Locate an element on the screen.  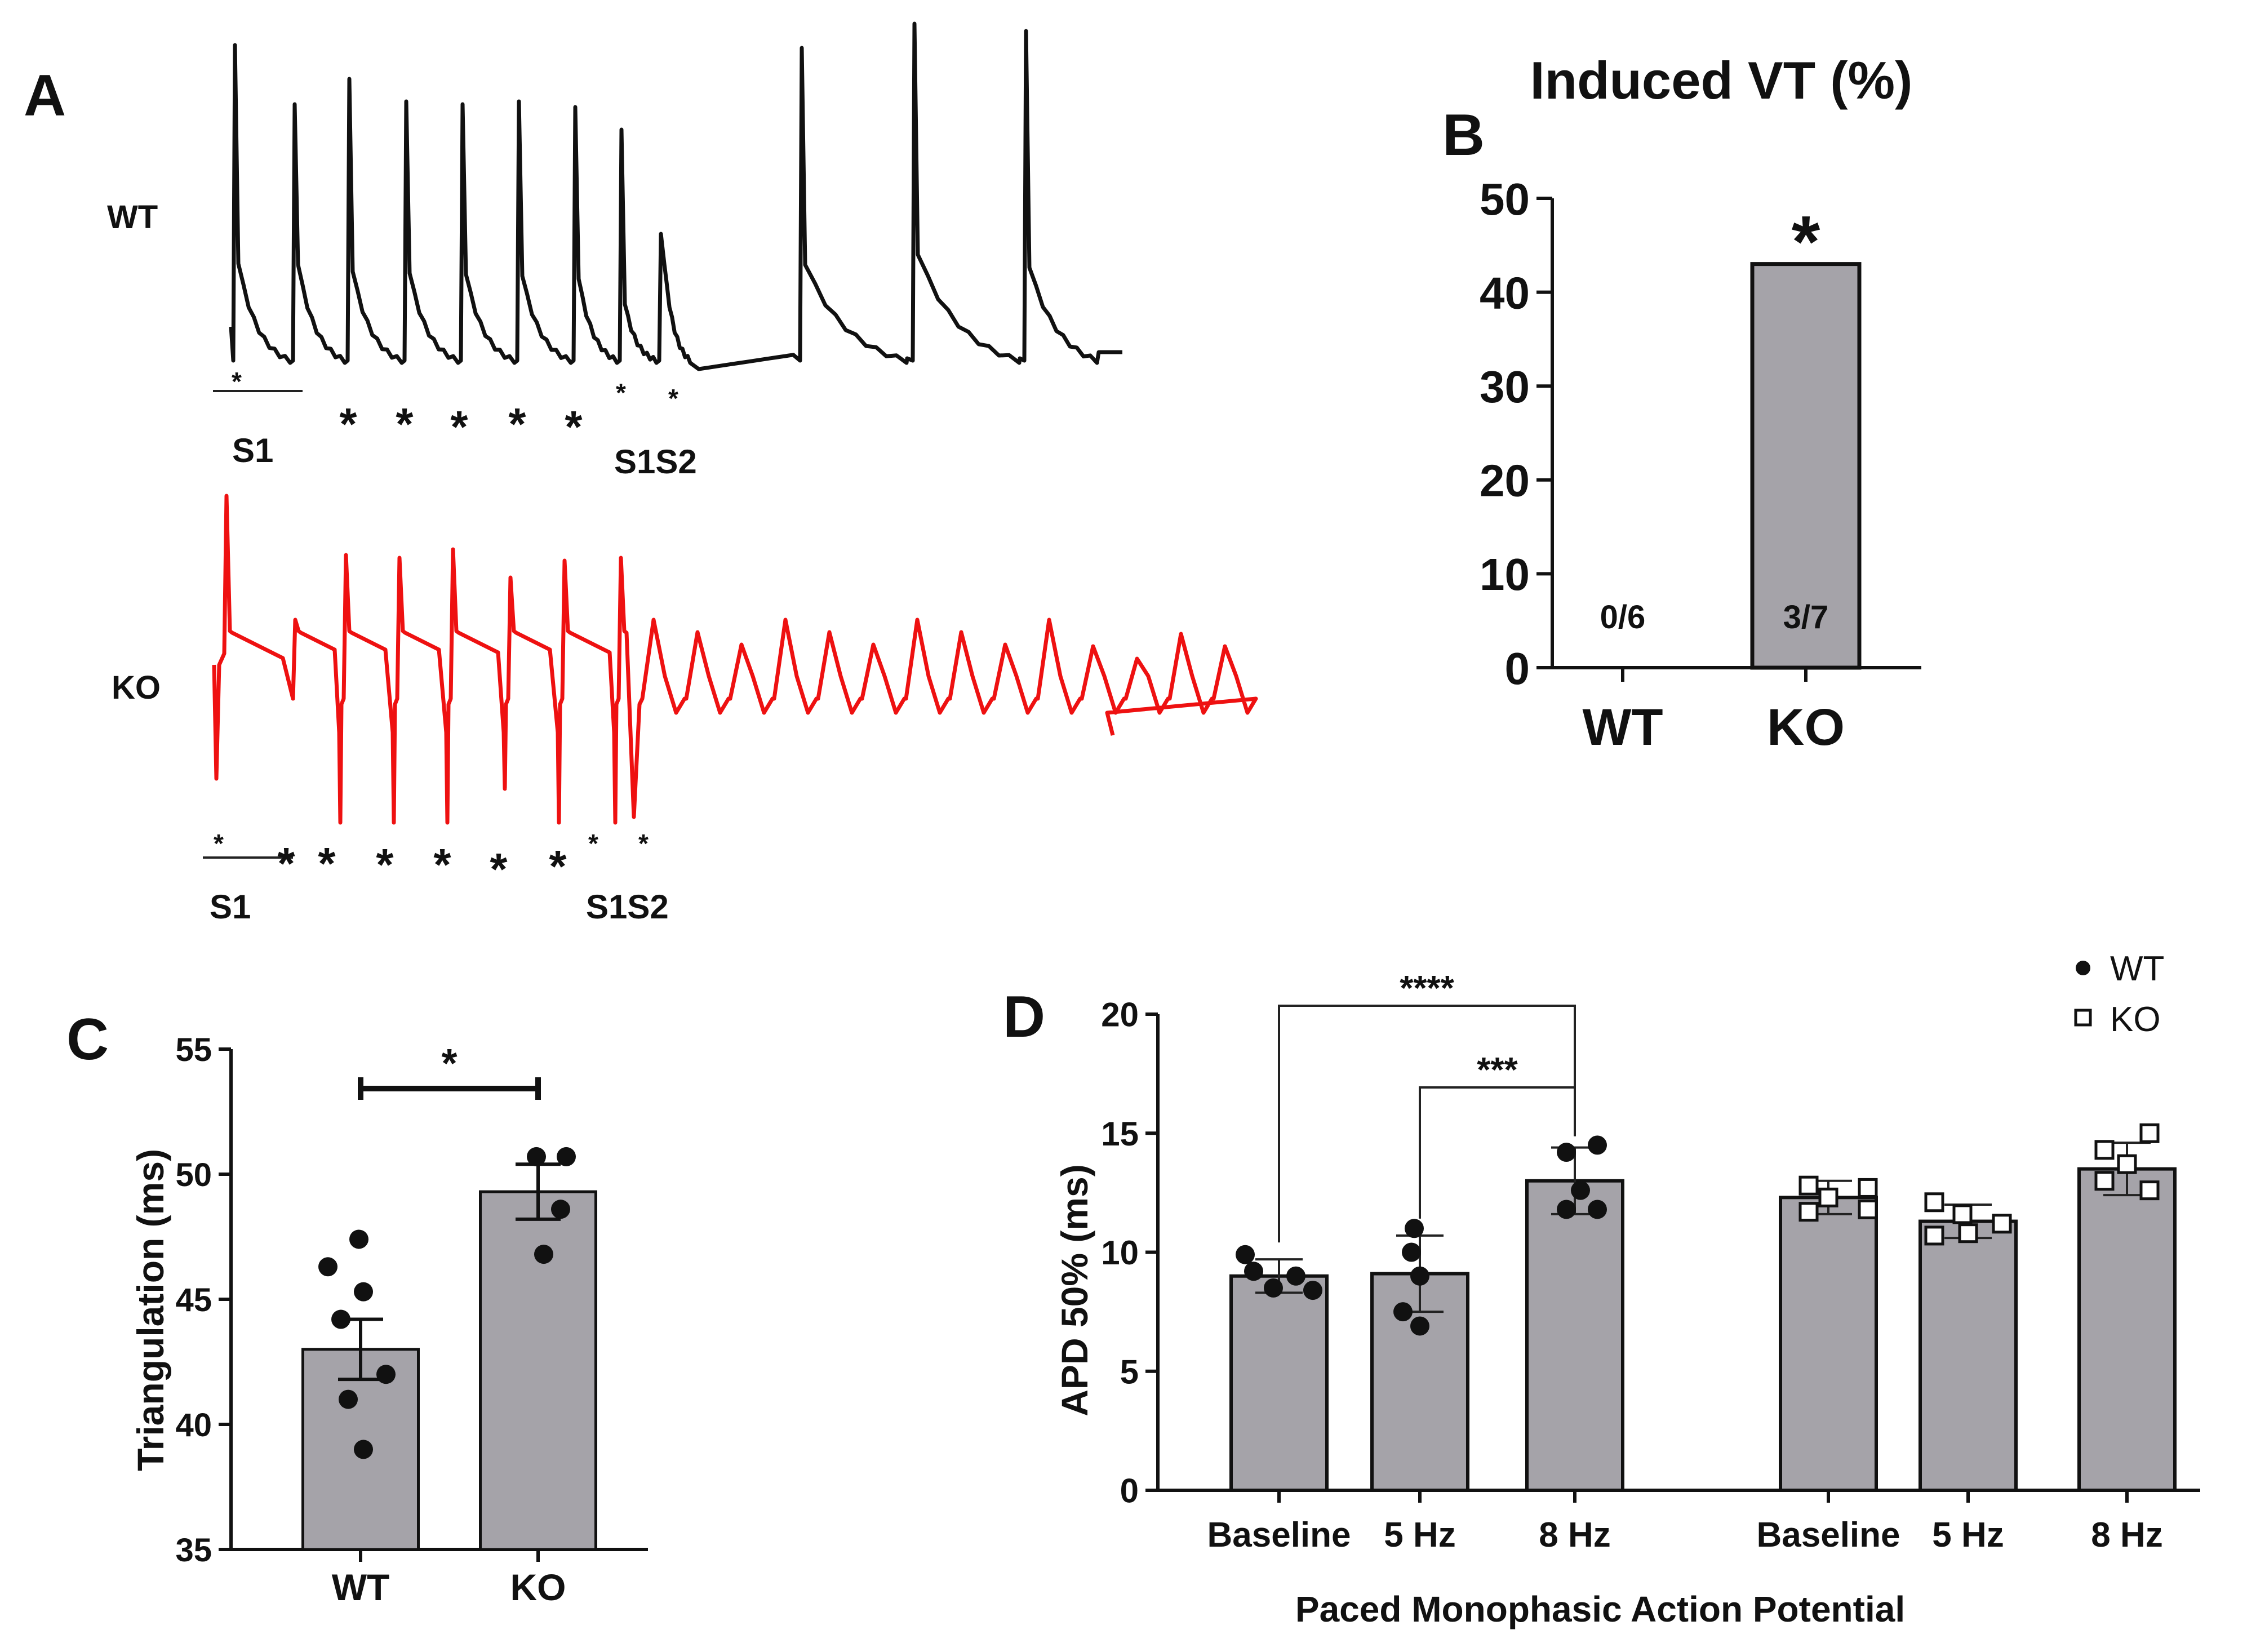
chart-d-xlabel-0: Baseline is located at coordinates (1279, 1535).